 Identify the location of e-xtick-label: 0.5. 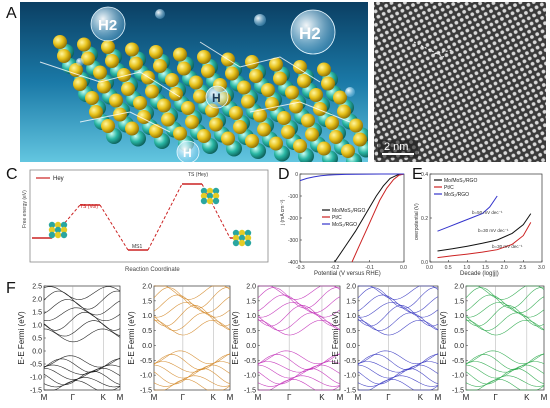
(448, 268).